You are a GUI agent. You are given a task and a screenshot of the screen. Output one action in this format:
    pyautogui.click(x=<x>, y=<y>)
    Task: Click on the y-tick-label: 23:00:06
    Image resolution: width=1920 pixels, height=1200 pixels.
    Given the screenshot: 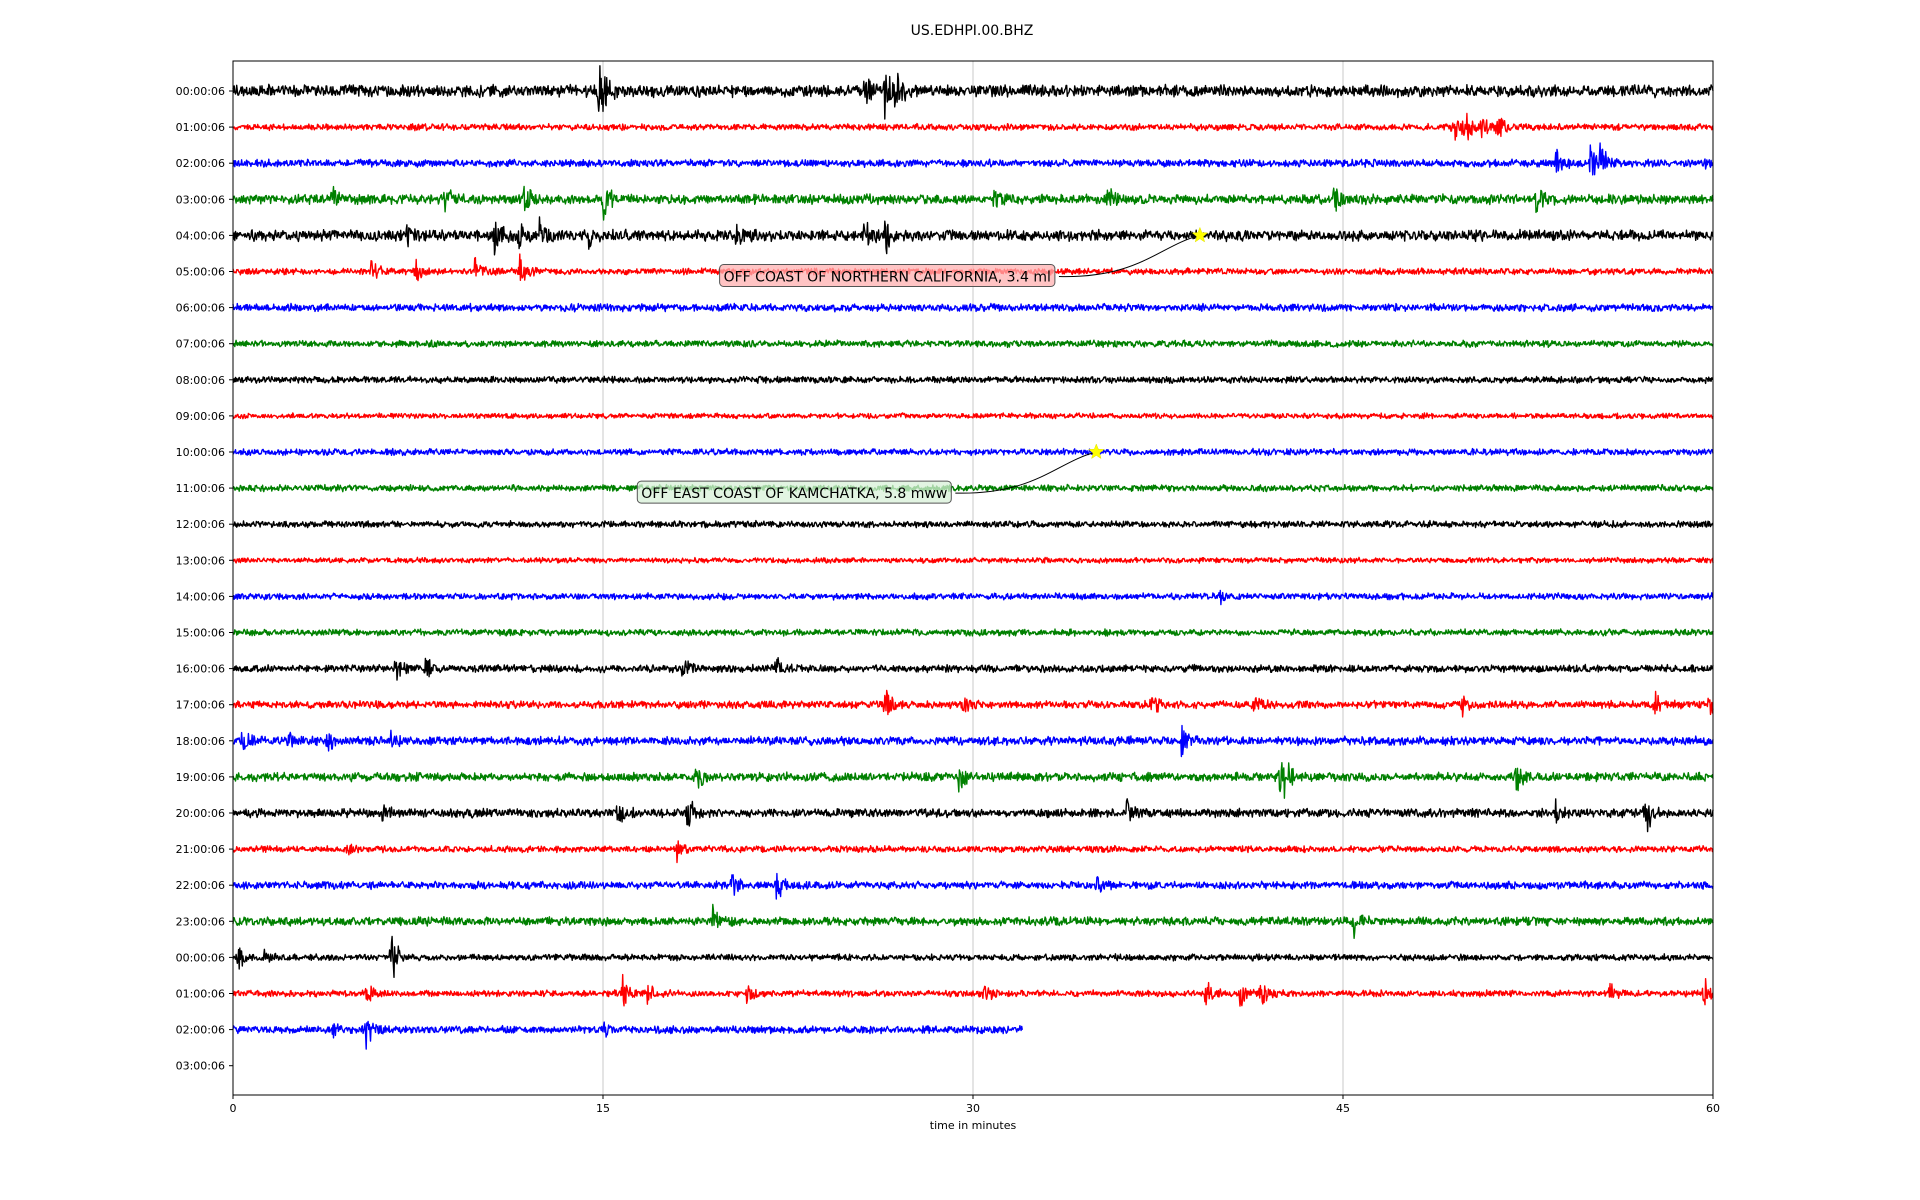 What is the action you would take?
    pyautogui.click(x=200, y=921)
    